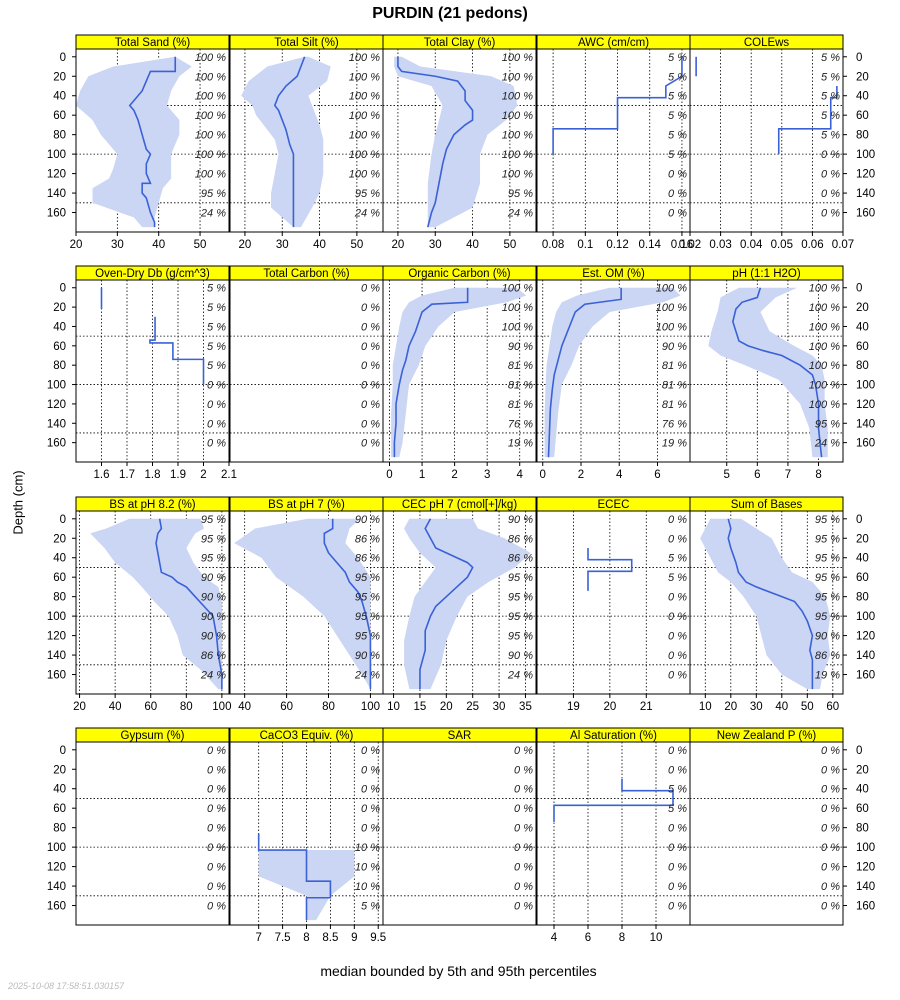  What do you see at coordinates (306, 505) in the screenshot?
I see `panel-title: BS at pH 7 (%)` at bounding box center [306, 505].